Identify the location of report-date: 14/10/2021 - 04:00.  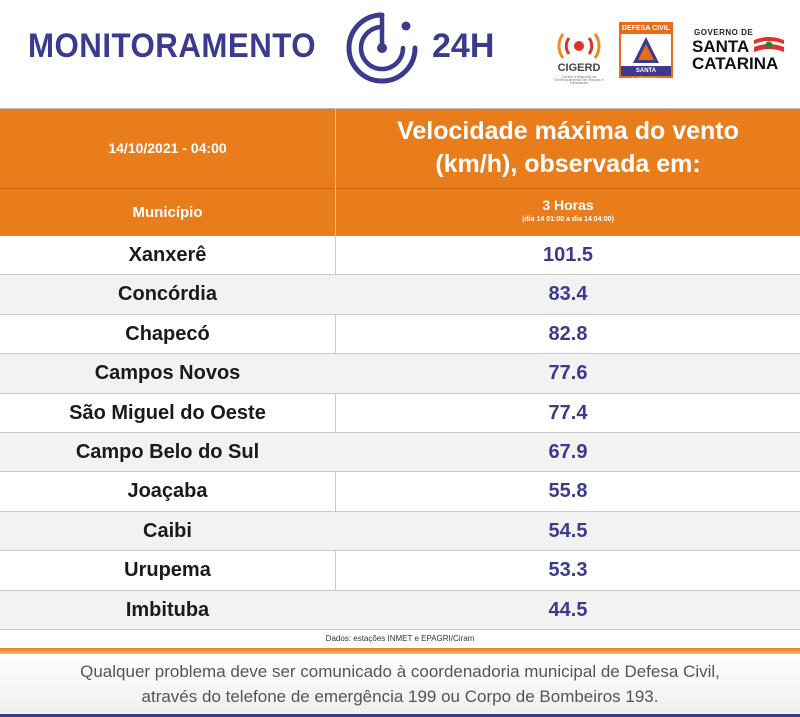
(167, 148).